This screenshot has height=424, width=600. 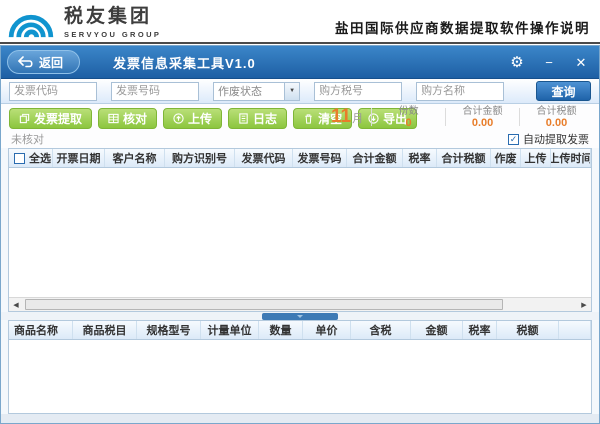 What do you see at coordinates (281, 330) in the screenshot?
I see `col-quantity: 数量` at bounding box center [281, 330].